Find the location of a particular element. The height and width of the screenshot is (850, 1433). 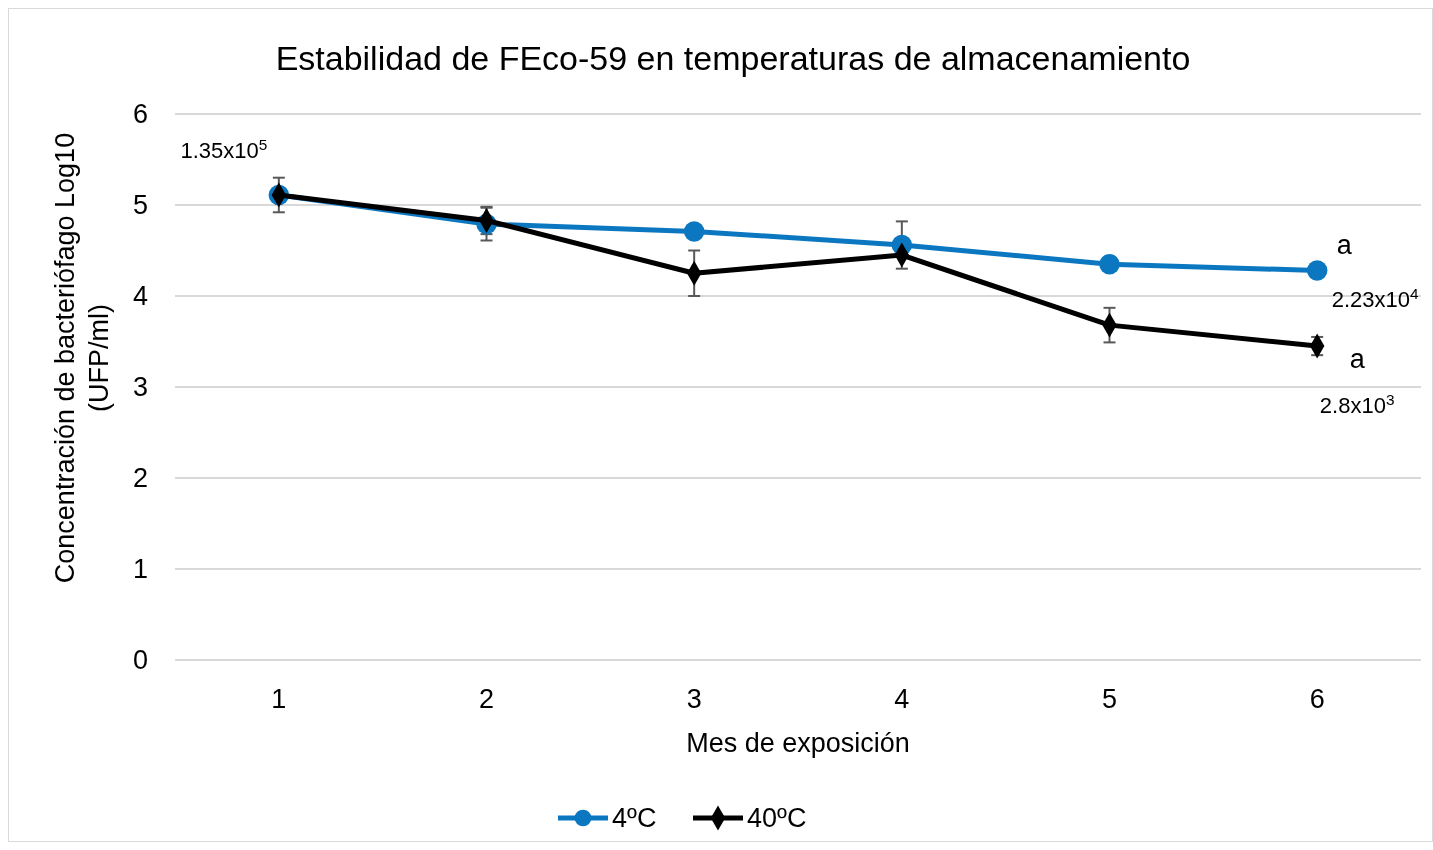

legend-label: 40ºC is located at coordinates (777, 818).